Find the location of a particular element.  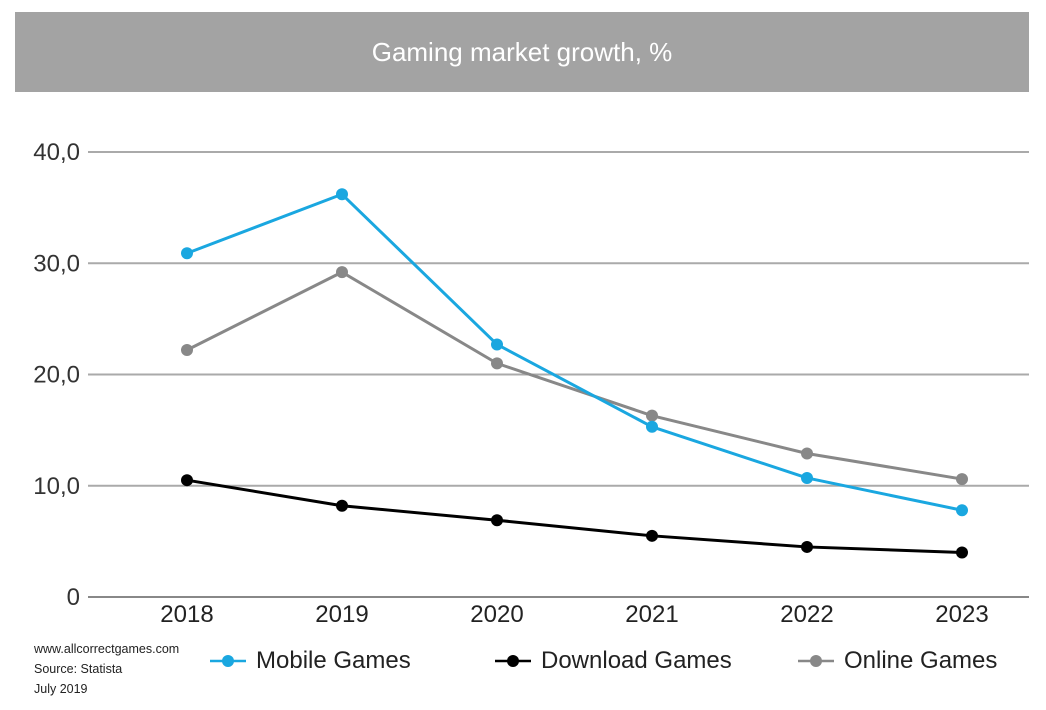

source-date: July 2019 is located at coordinates (61, 689).